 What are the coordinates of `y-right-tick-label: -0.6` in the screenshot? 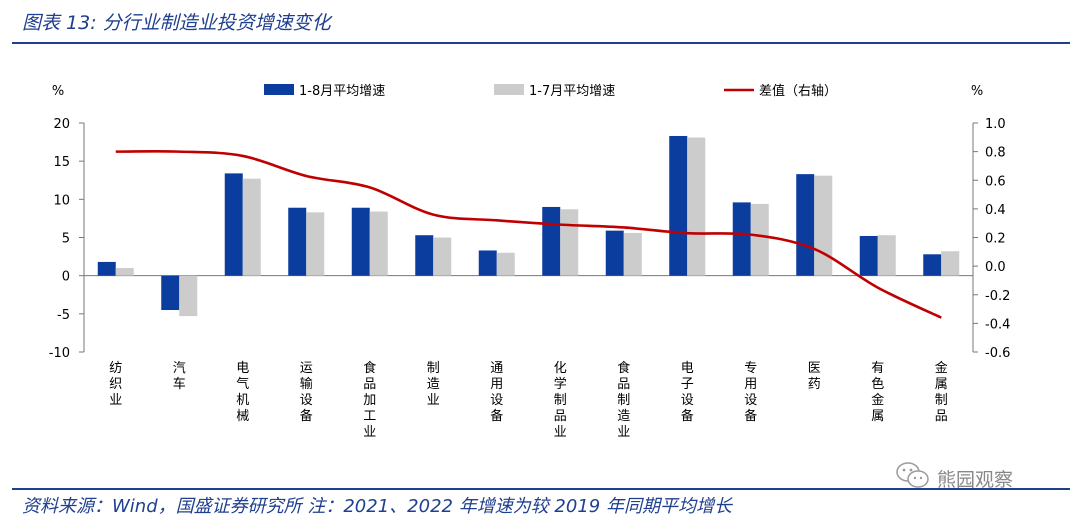 It's located at (997, 353).